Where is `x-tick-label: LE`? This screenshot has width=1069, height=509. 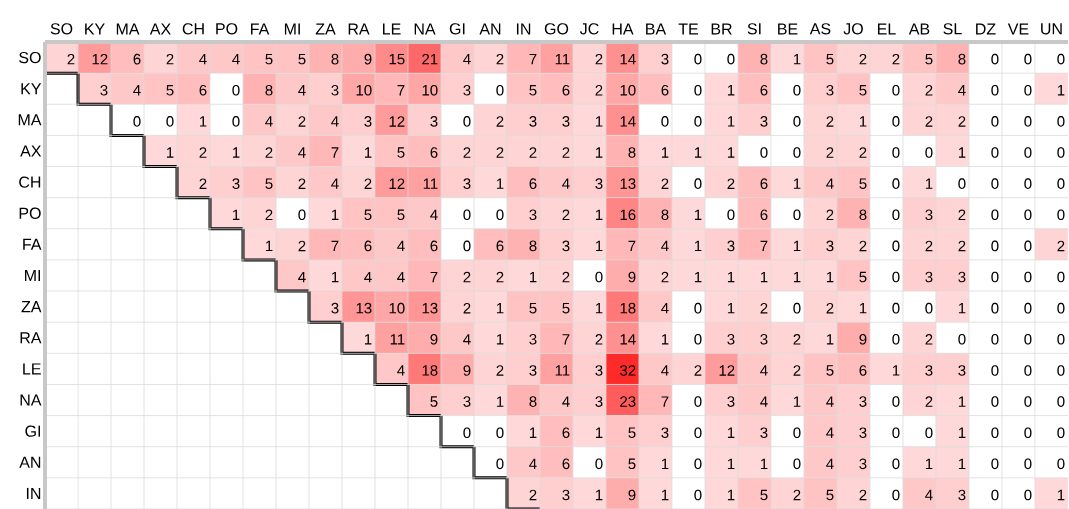 x-tick-label: LE is located at coordinates (392, 29).